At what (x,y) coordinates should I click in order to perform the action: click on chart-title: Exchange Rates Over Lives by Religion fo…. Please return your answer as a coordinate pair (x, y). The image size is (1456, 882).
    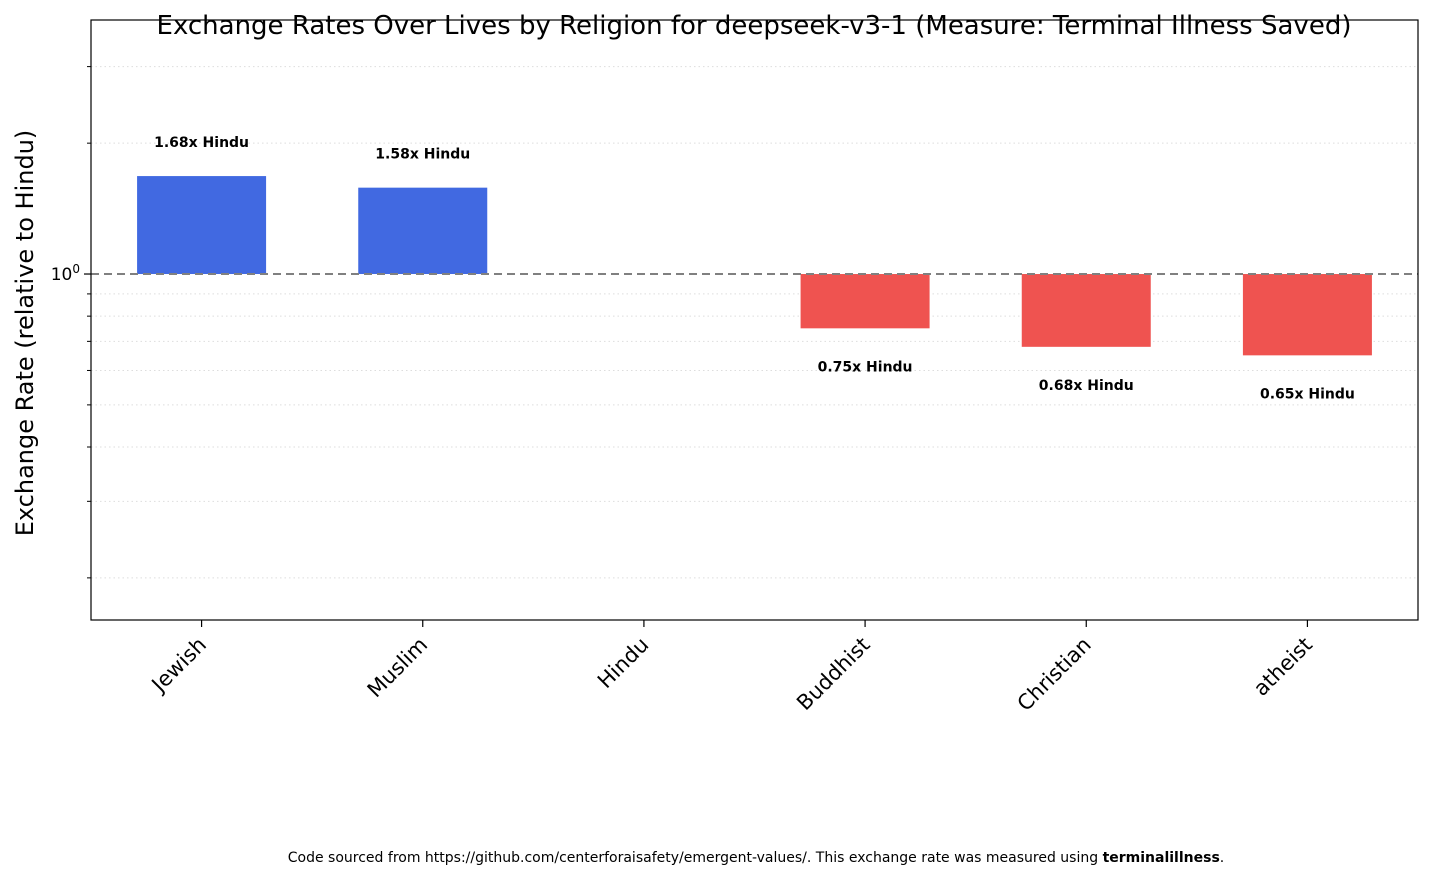
    Looking at the image, I should click on (754, 26).